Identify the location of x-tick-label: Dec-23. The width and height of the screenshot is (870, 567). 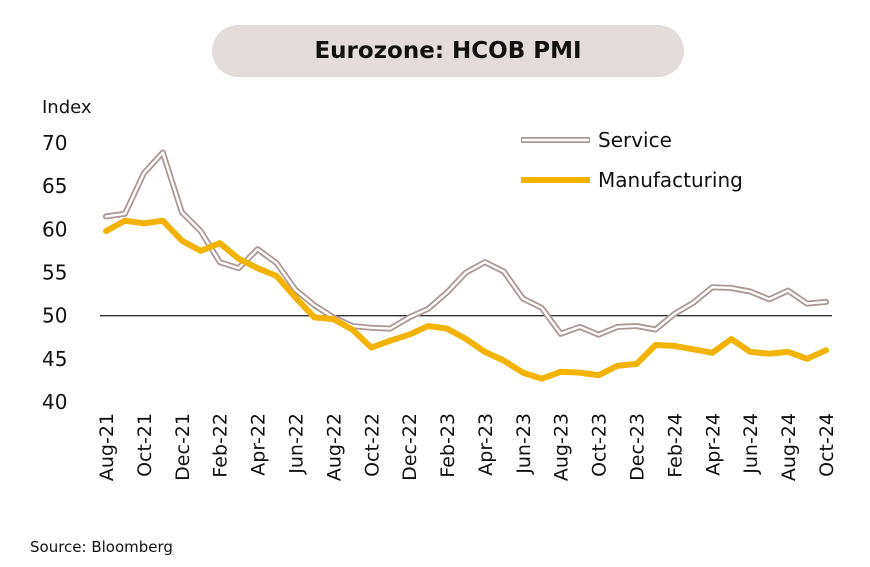
(638, 447).